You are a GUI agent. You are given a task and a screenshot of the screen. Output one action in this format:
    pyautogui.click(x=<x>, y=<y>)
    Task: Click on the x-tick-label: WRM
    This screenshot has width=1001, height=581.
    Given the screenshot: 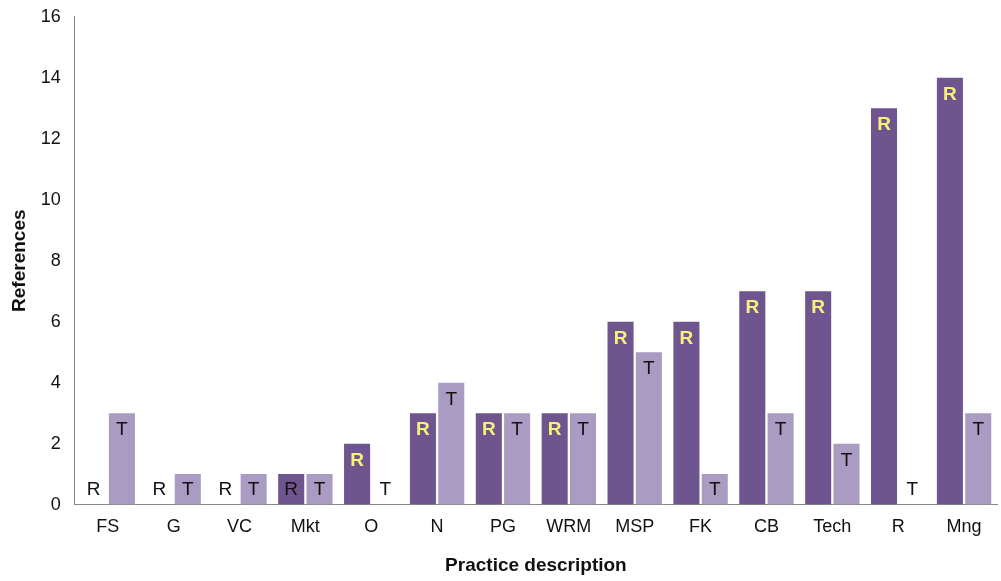 What is the action you would take?
    pyautogui.click(x=569, y=526)
    